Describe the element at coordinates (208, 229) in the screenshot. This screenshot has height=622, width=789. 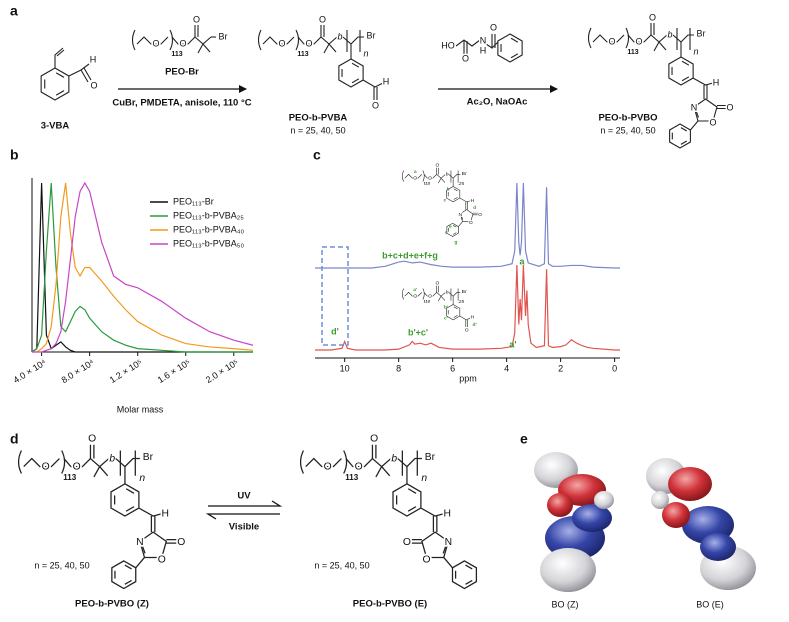
I see `legend-label: PEO₁₁₃-b-PVBA₄₀` at that location.